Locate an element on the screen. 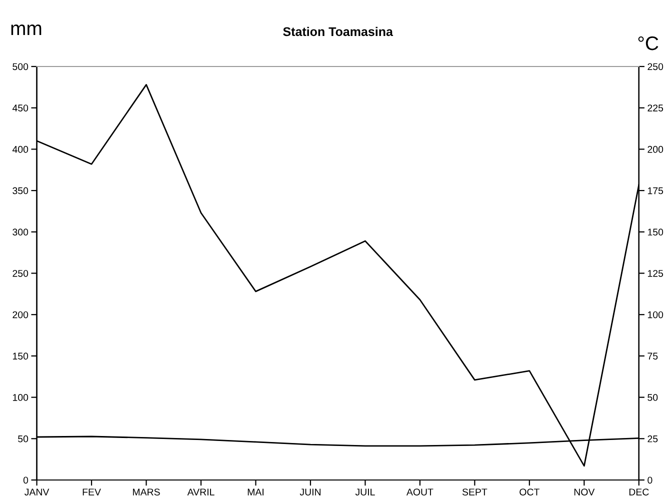 The image size is (669, 500). y-tick-label: 50 is located at coordinates (23, 438).